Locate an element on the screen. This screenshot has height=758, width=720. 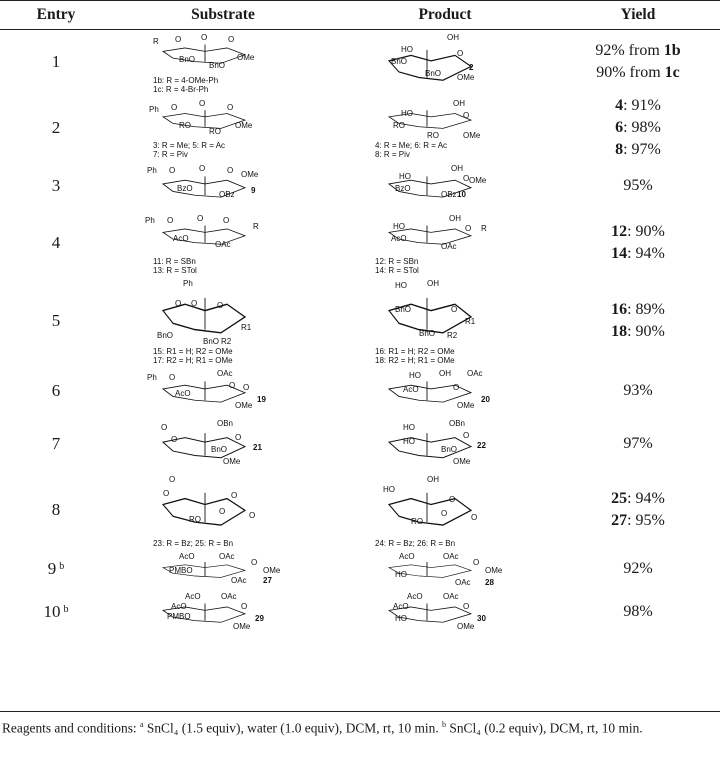
entry-number: 9 is located at coordinates (52, 568).